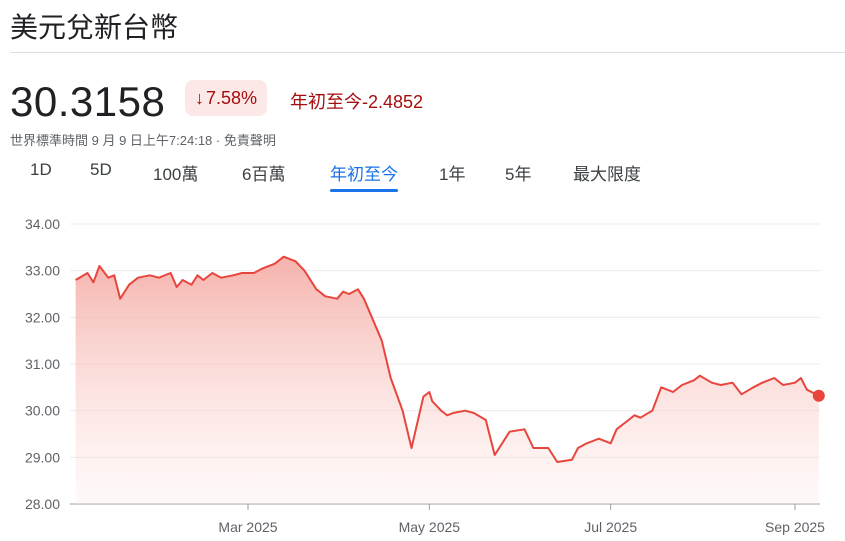  Describe the element at coordinates (364, 176) in the screenshot. I see `tab-ytd: 年初至今` at that location.